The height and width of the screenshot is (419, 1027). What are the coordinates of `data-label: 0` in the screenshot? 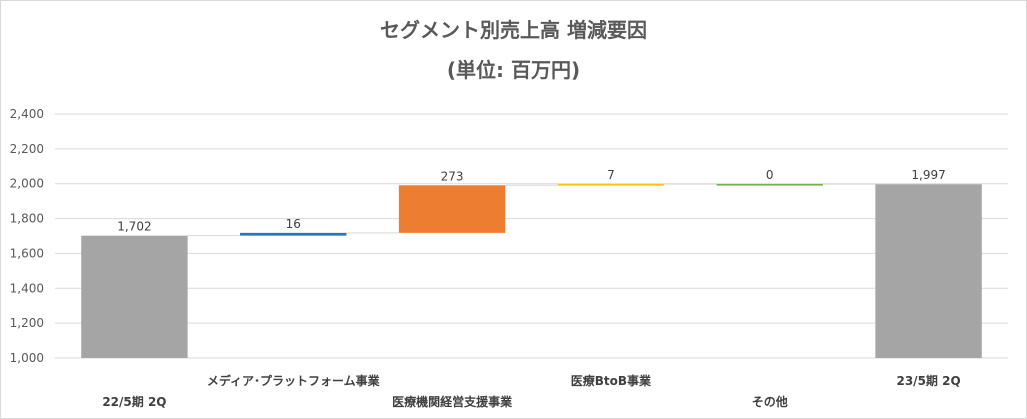 It's located at (770, 175).